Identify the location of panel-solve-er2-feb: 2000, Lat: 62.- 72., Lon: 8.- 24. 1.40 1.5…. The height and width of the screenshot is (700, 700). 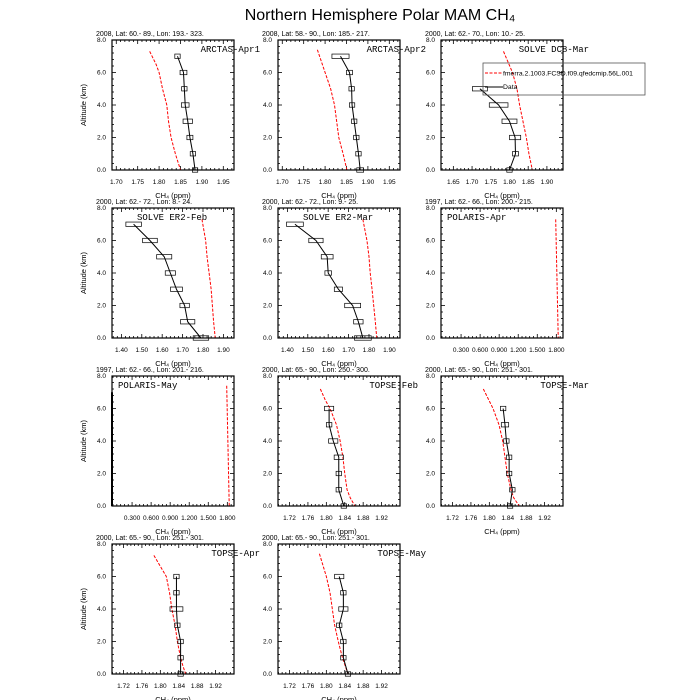
(157, 283).